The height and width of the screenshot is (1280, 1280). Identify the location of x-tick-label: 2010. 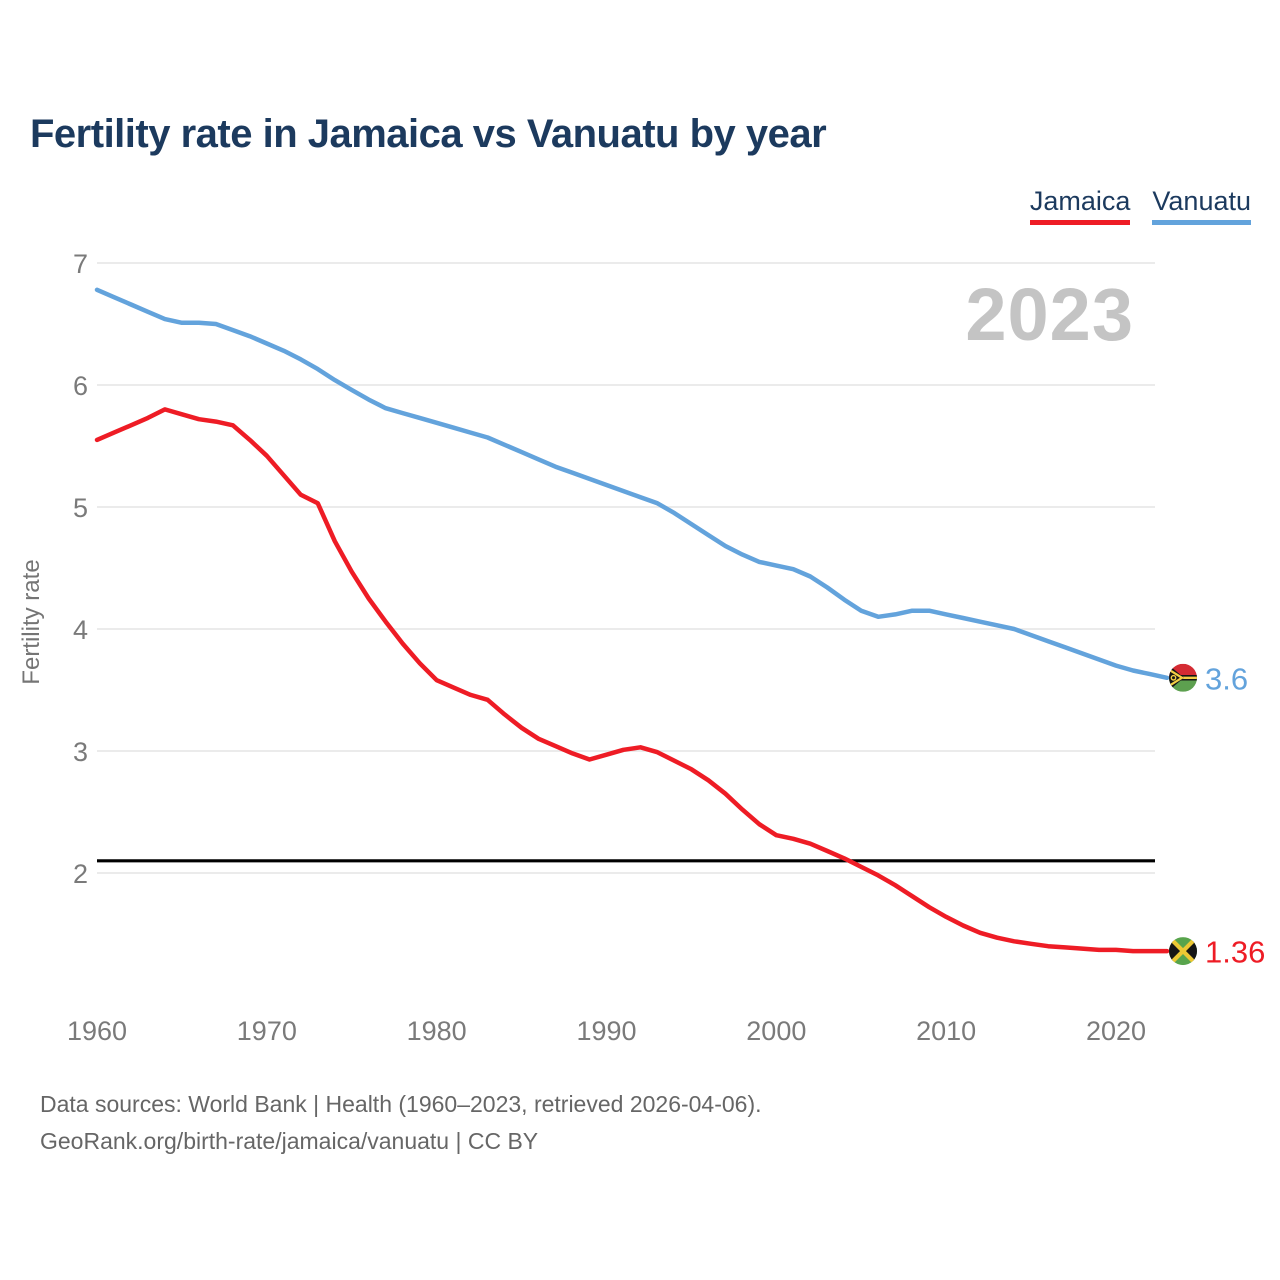
(946, 1031).